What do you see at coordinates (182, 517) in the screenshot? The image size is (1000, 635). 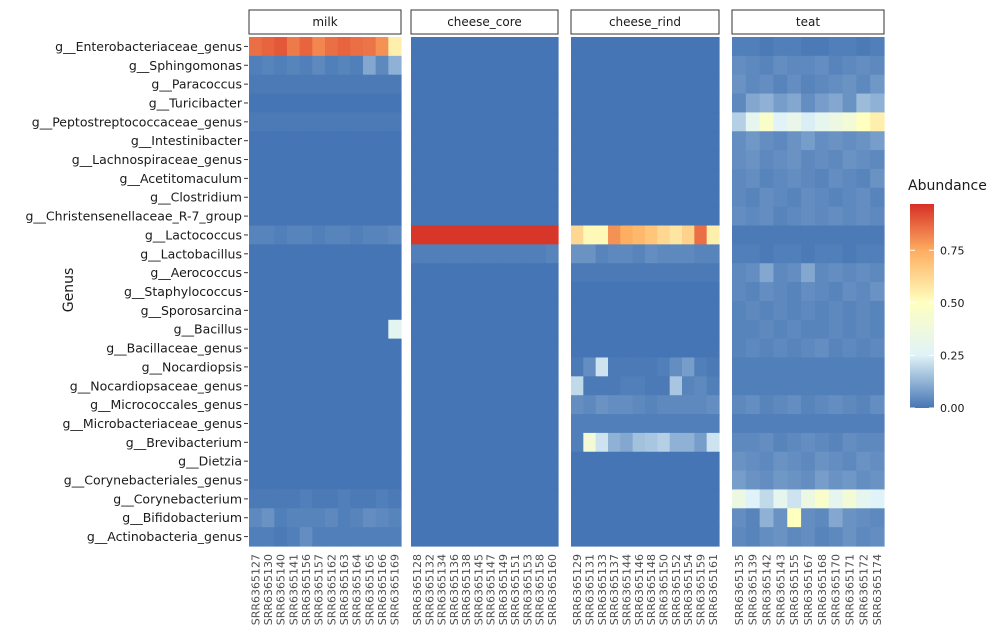 I see `genus-tick-label: g__Bifidobacterium` at bounding box center [182, 517].